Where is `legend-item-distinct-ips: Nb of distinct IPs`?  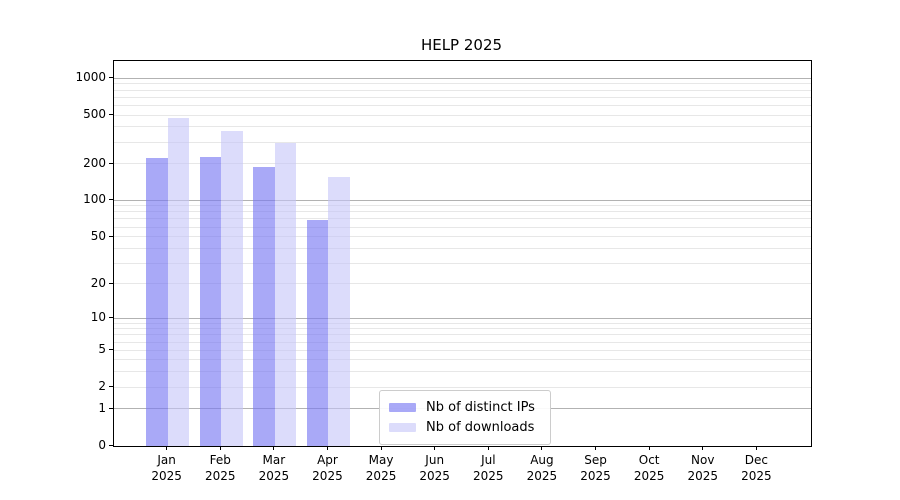
legend-item-distinct-ips: Nb of distinct IPs is located at coordinates (465, 407).